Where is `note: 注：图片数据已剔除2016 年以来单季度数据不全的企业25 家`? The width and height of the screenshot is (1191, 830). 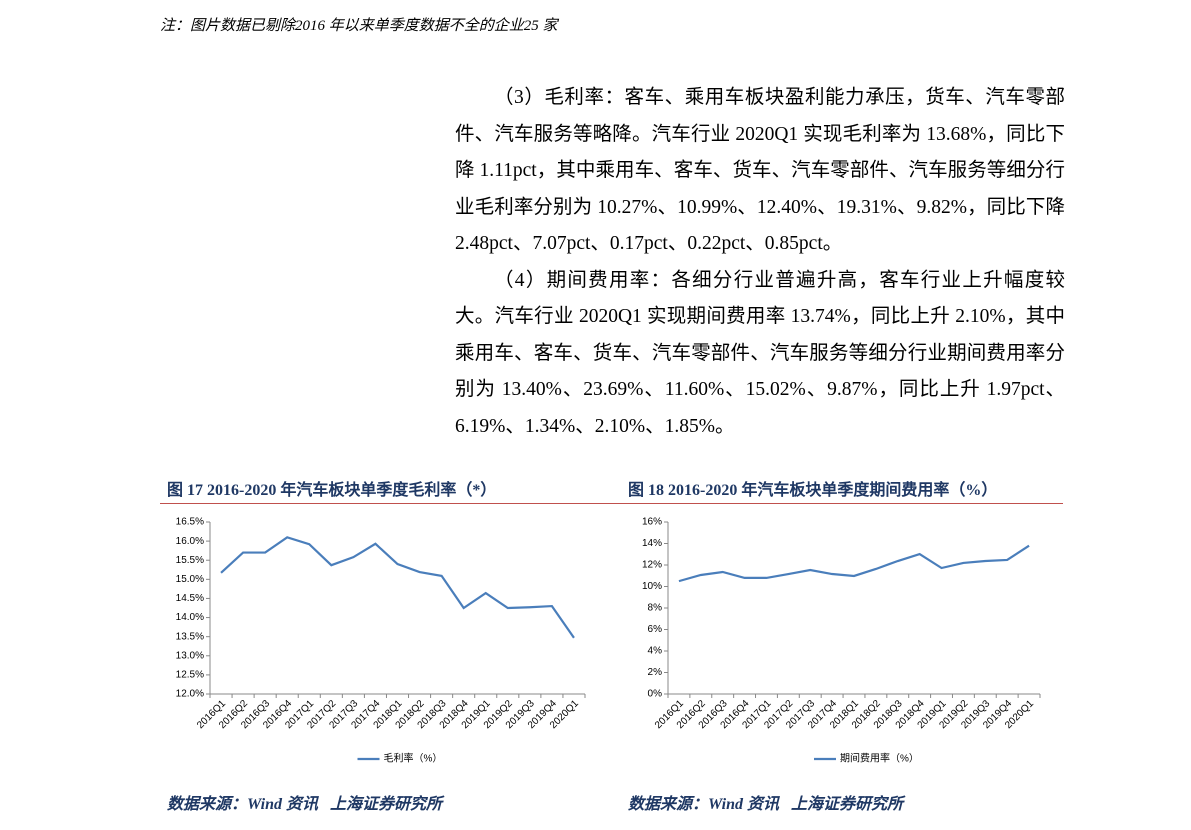
note: 注：图片数据已剔除2016 年以来单季度数据不全的企业25 家 is located at coordinates (359, 26).